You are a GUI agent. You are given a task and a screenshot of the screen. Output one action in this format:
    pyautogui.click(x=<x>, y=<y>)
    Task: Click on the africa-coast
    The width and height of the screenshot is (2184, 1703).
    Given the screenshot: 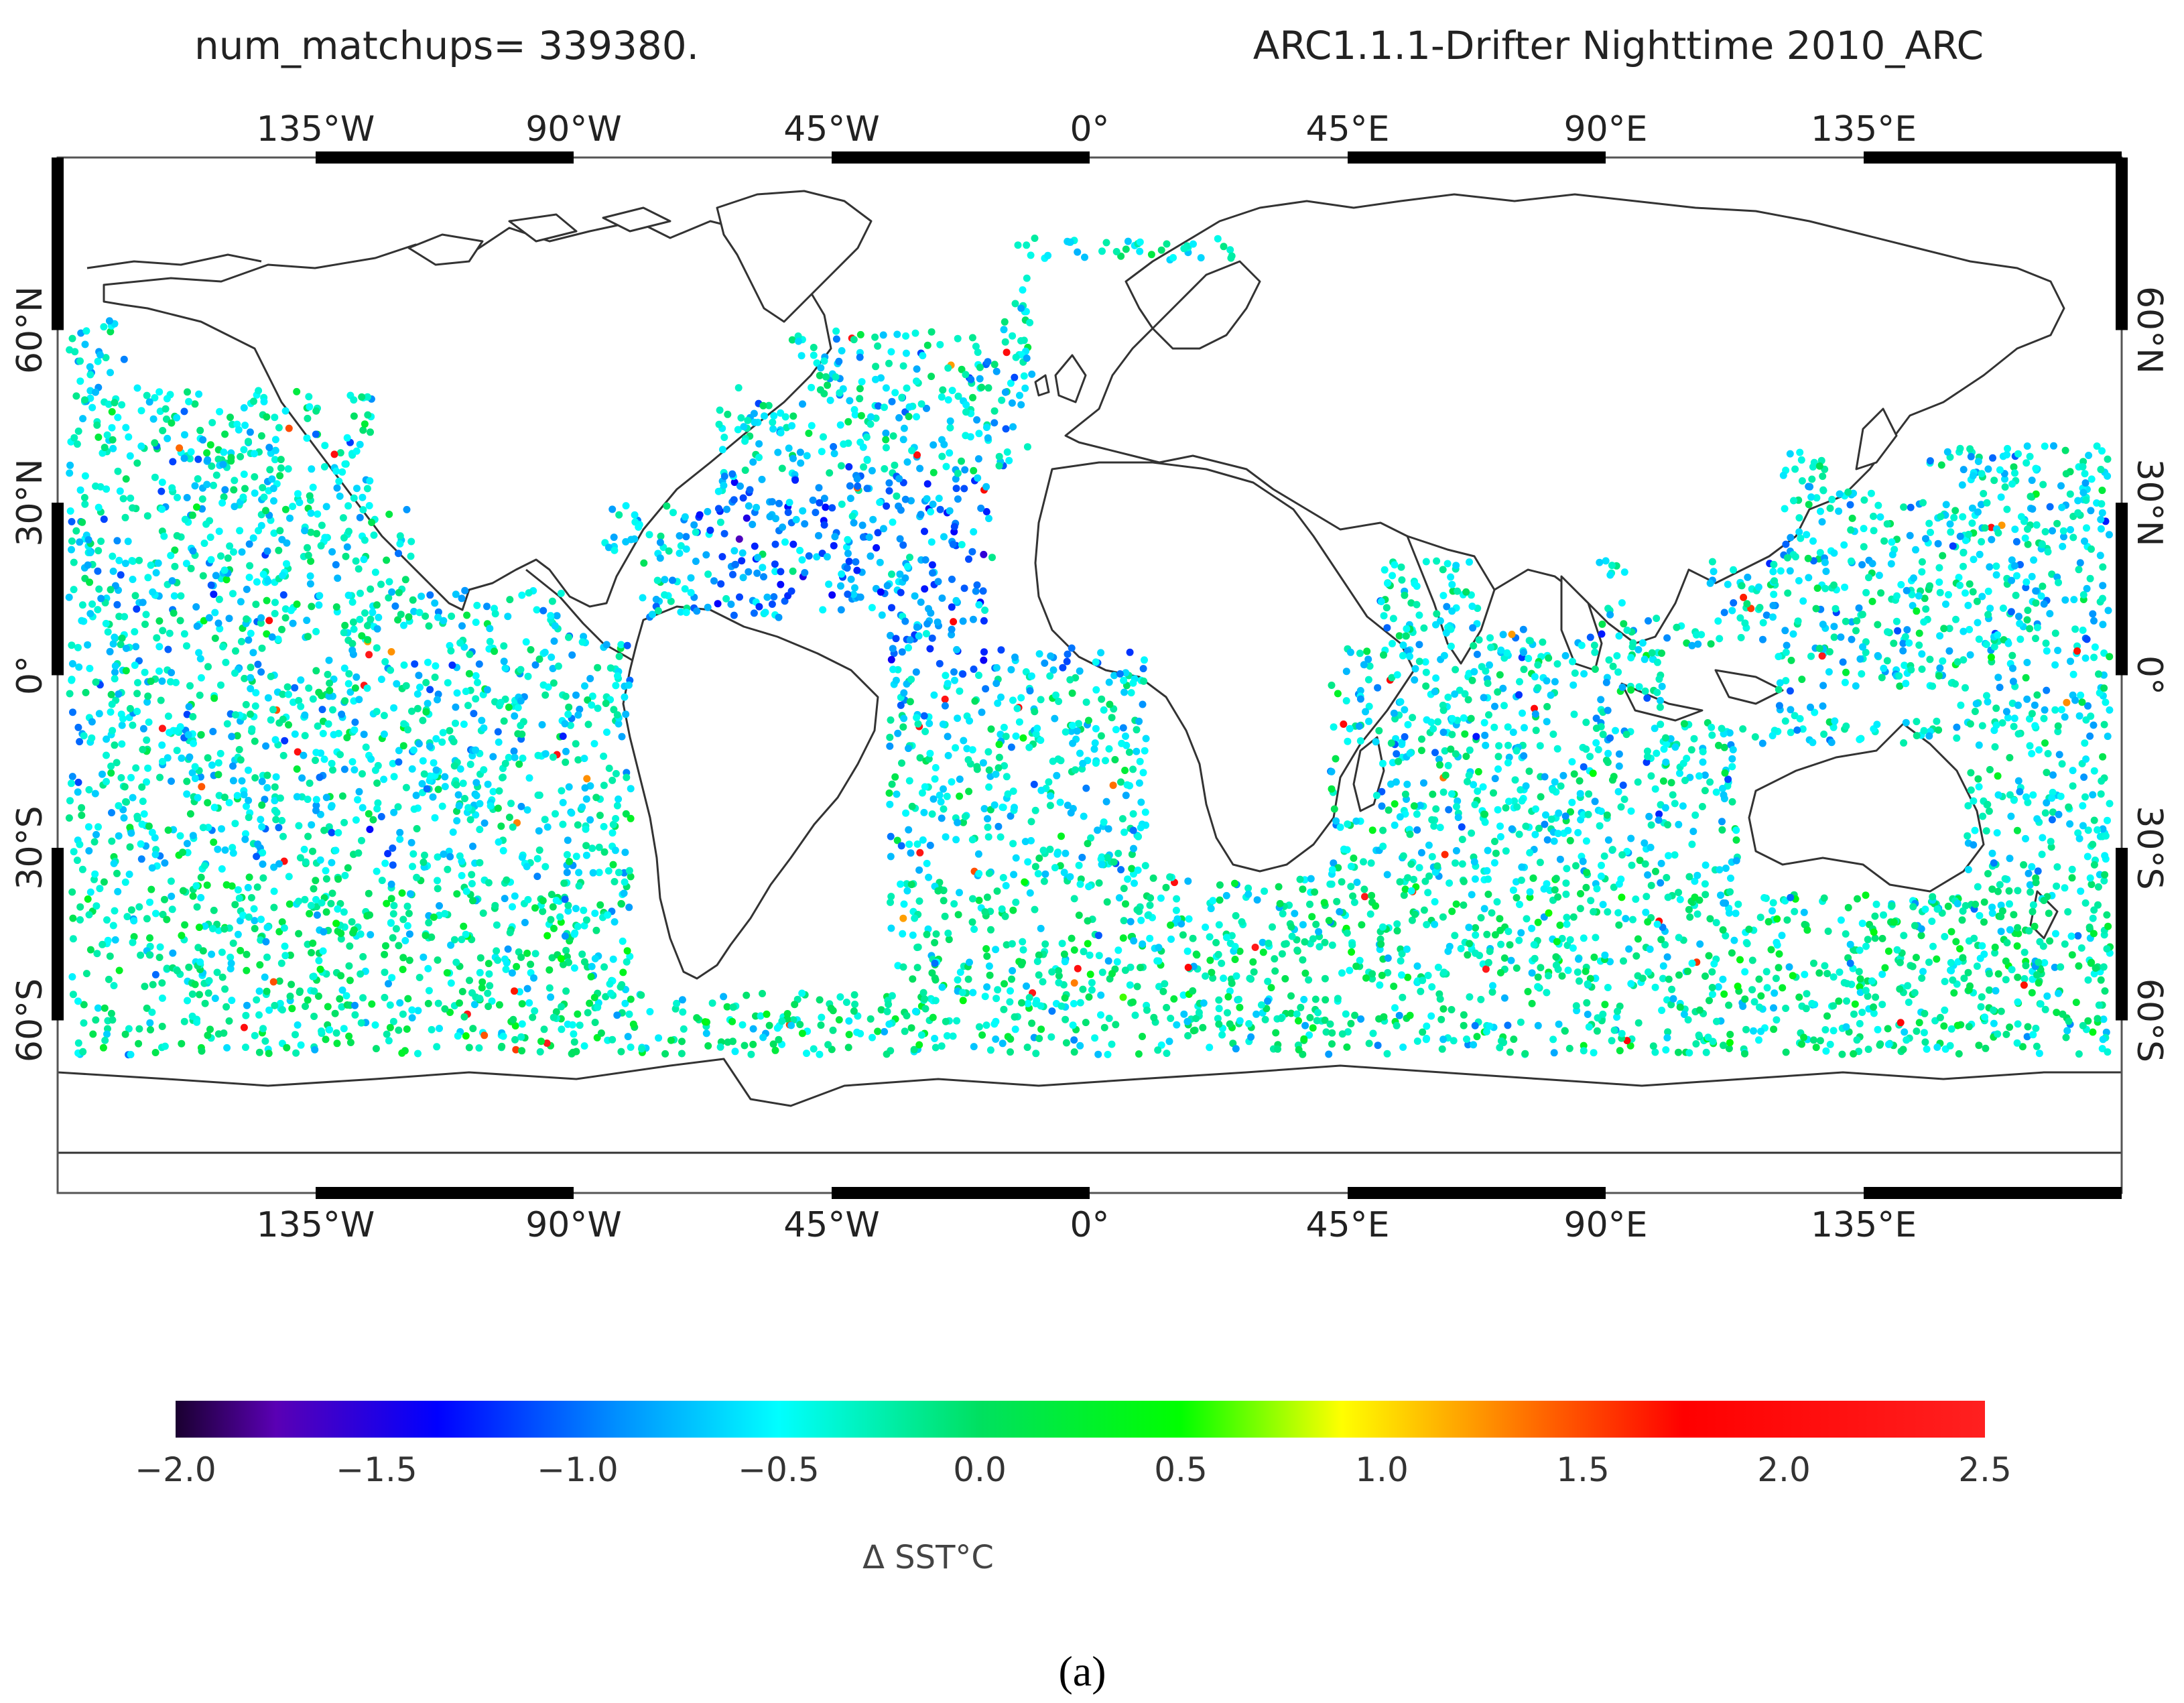 What is the action you would take?
    pyautogui.click(x=1224, y=667)
    